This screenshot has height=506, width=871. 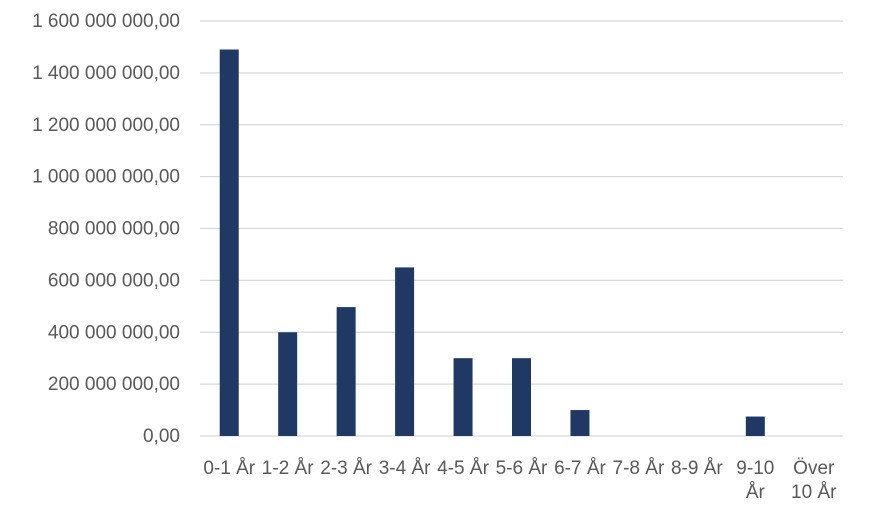 I want to click on x-tick-label: 9-10 År, so click(x=755, y=480).